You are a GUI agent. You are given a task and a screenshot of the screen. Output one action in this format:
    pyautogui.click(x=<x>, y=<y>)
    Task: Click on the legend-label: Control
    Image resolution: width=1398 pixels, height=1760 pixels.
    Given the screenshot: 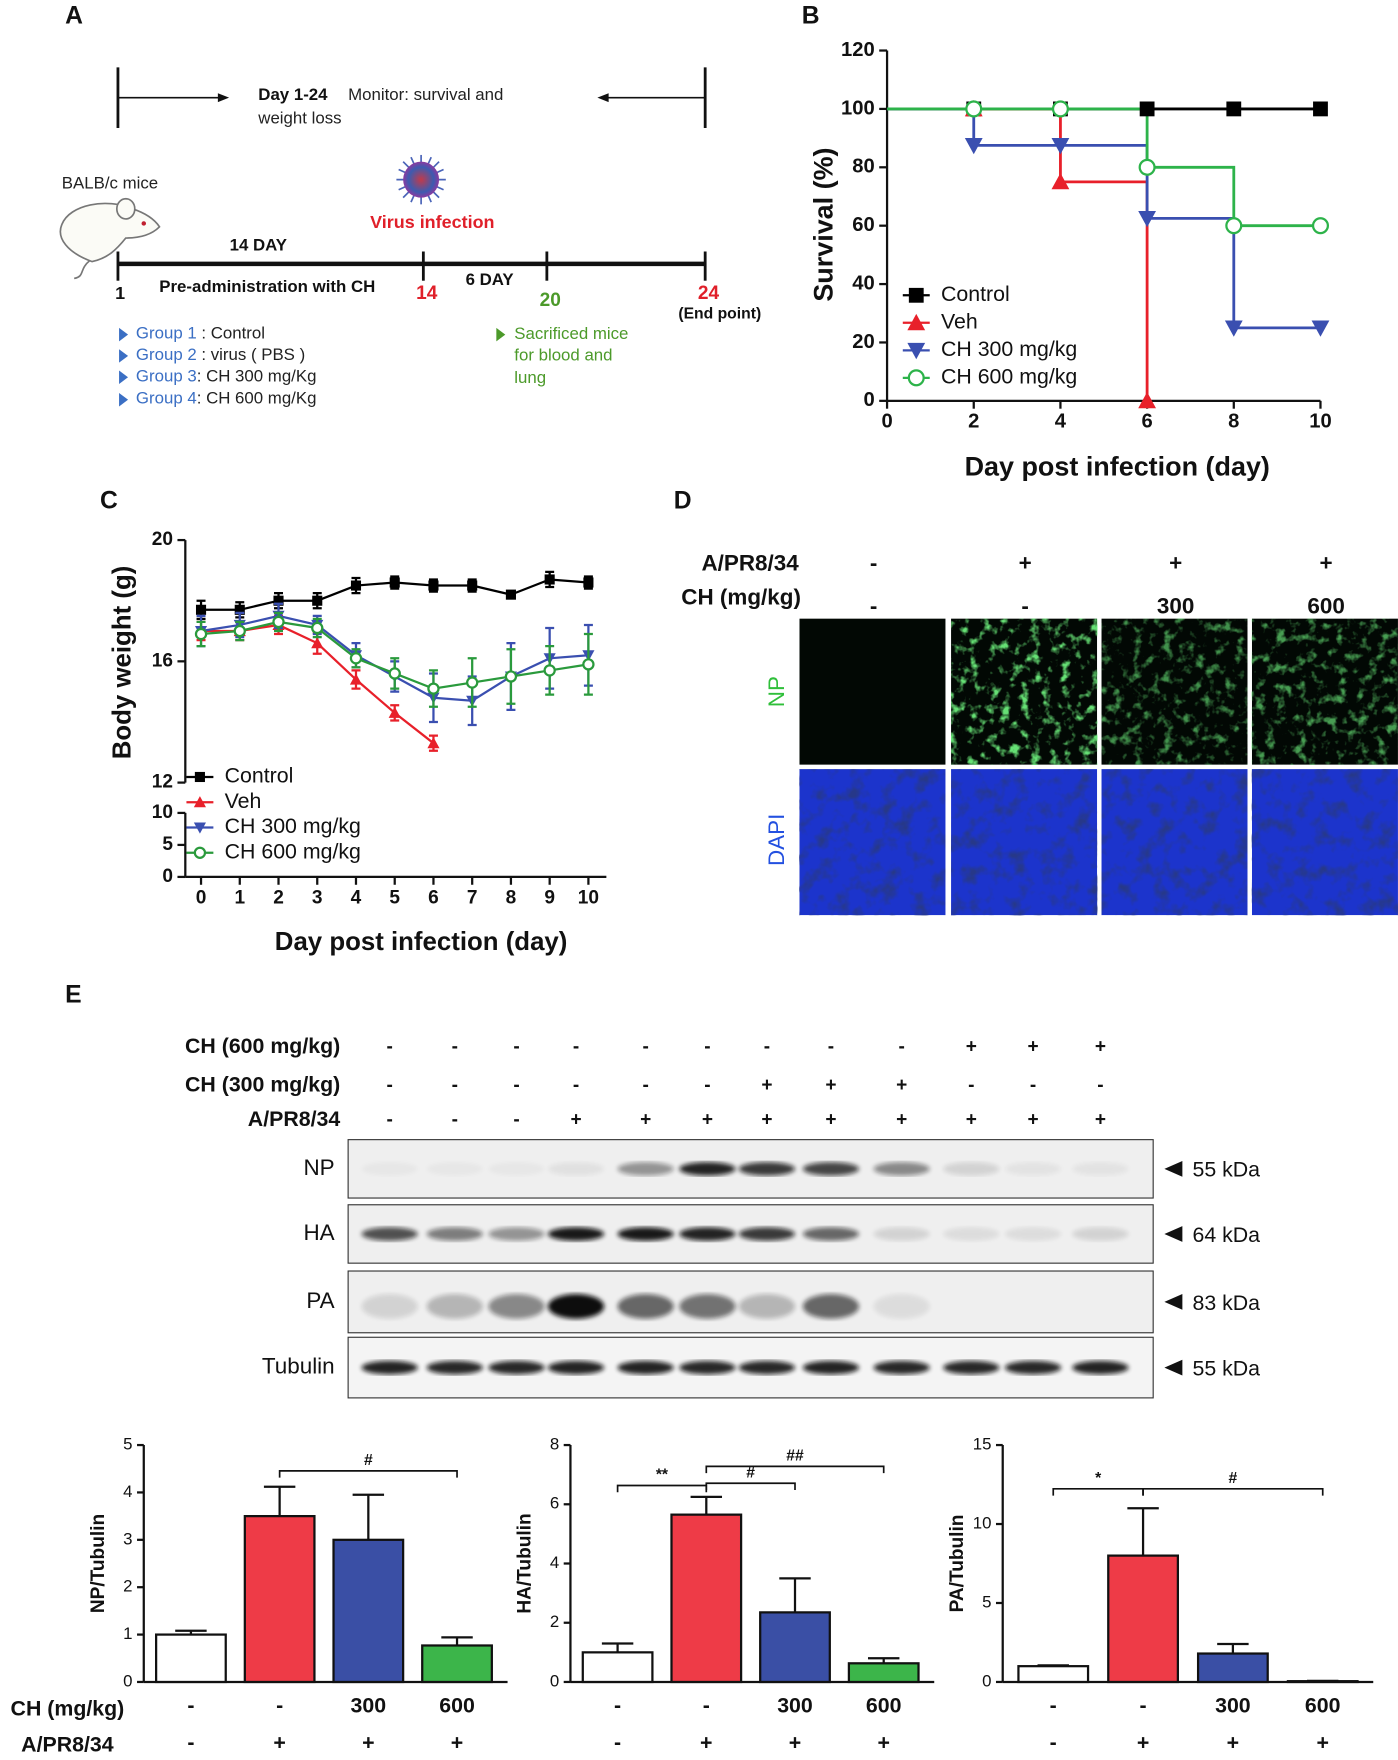 What is the action you would take?
    pyautogui.click(x=259, y=776)
    